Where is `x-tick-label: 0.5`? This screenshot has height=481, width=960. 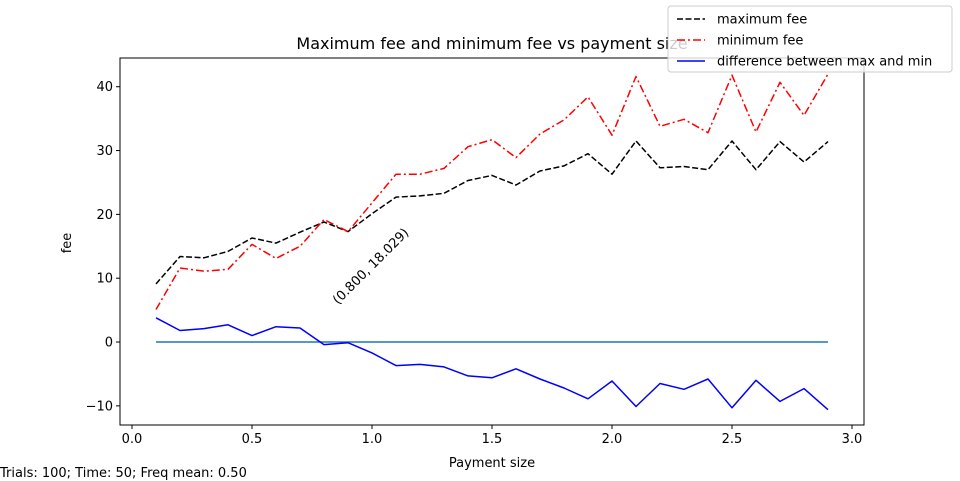
x-tick-label: 0.5 is located at coordinates (252, 439).